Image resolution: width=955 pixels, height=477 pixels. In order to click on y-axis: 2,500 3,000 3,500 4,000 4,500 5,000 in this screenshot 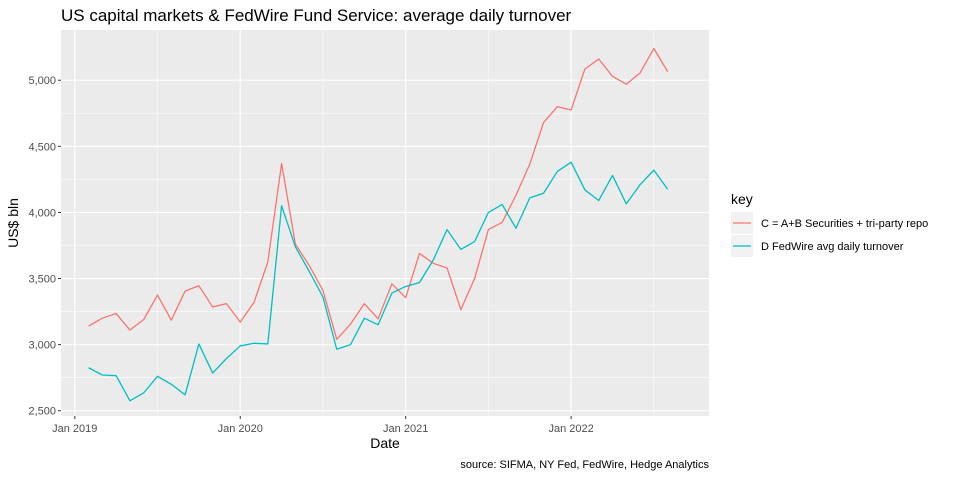, I will do `click(44, 246)`.